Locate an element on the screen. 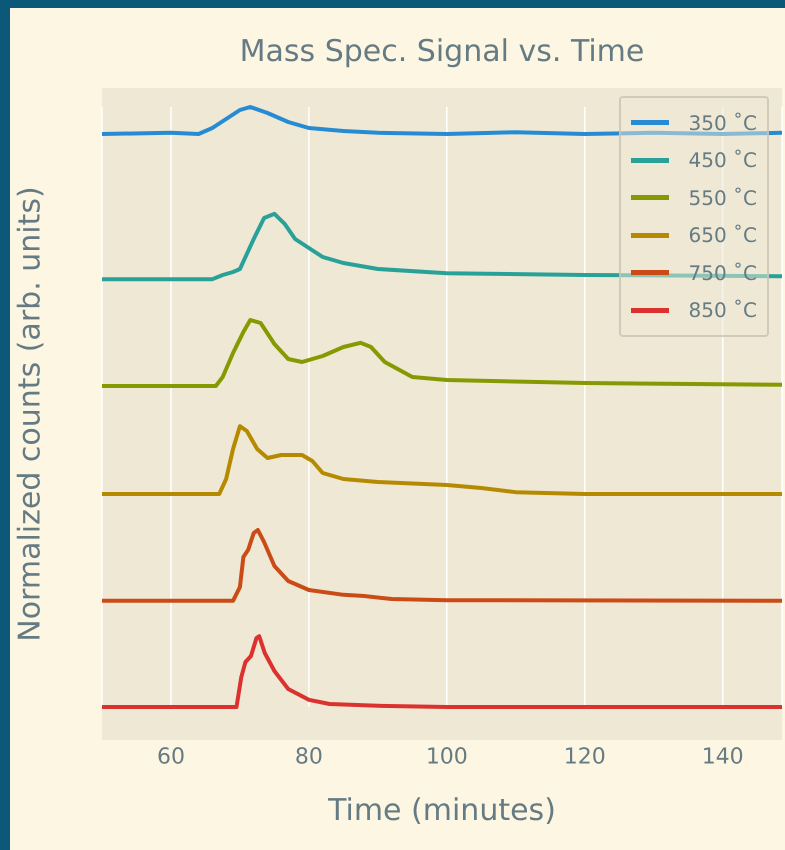 The image size is (785, 850). x-tick-label: 120 is located at coordinates (585, 757).